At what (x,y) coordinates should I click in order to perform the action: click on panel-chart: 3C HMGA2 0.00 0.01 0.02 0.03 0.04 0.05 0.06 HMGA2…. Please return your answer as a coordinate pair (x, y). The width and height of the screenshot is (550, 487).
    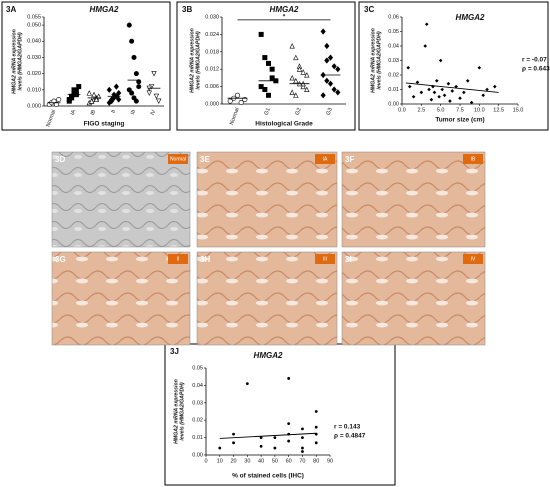
    Looking at the image, I should click on (454, 66).